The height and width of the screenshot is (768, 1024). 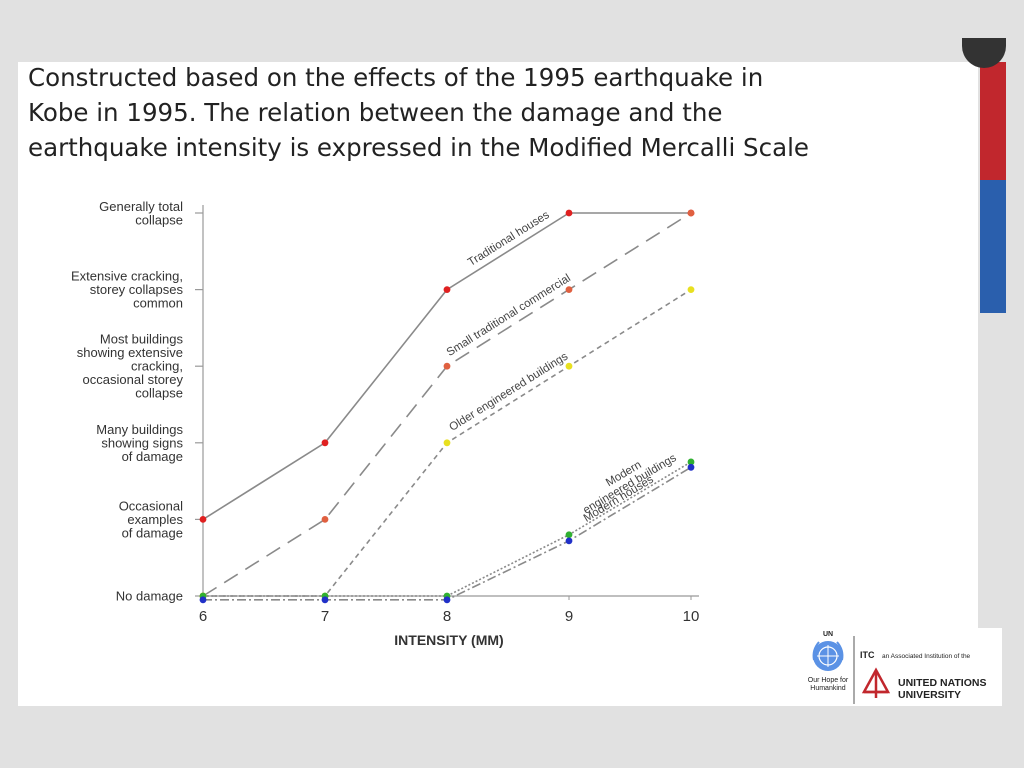 What do you see at coordinates (142, 442) in the screenshot?
I see `y-level-label-2-1: showing signs` at bounding box center [142, 442].